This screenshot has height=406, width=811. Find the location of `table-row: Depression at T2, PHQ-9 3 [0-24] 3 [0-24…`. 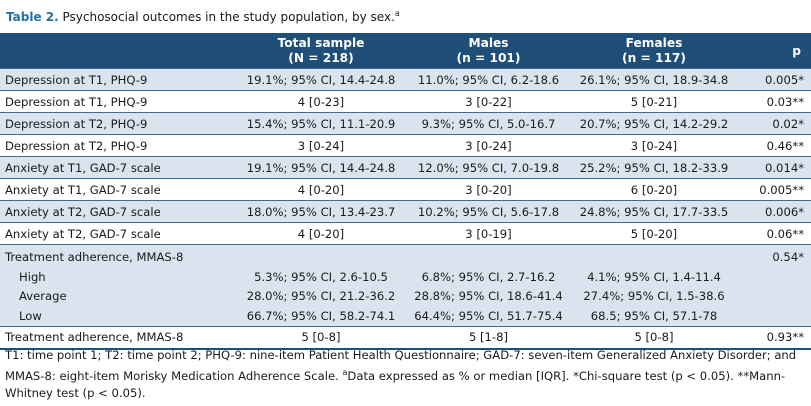

table-row: Depression at T2, PHQ-9 3 [0-24] 3 [0-24… is located at coordinates (405, 145).